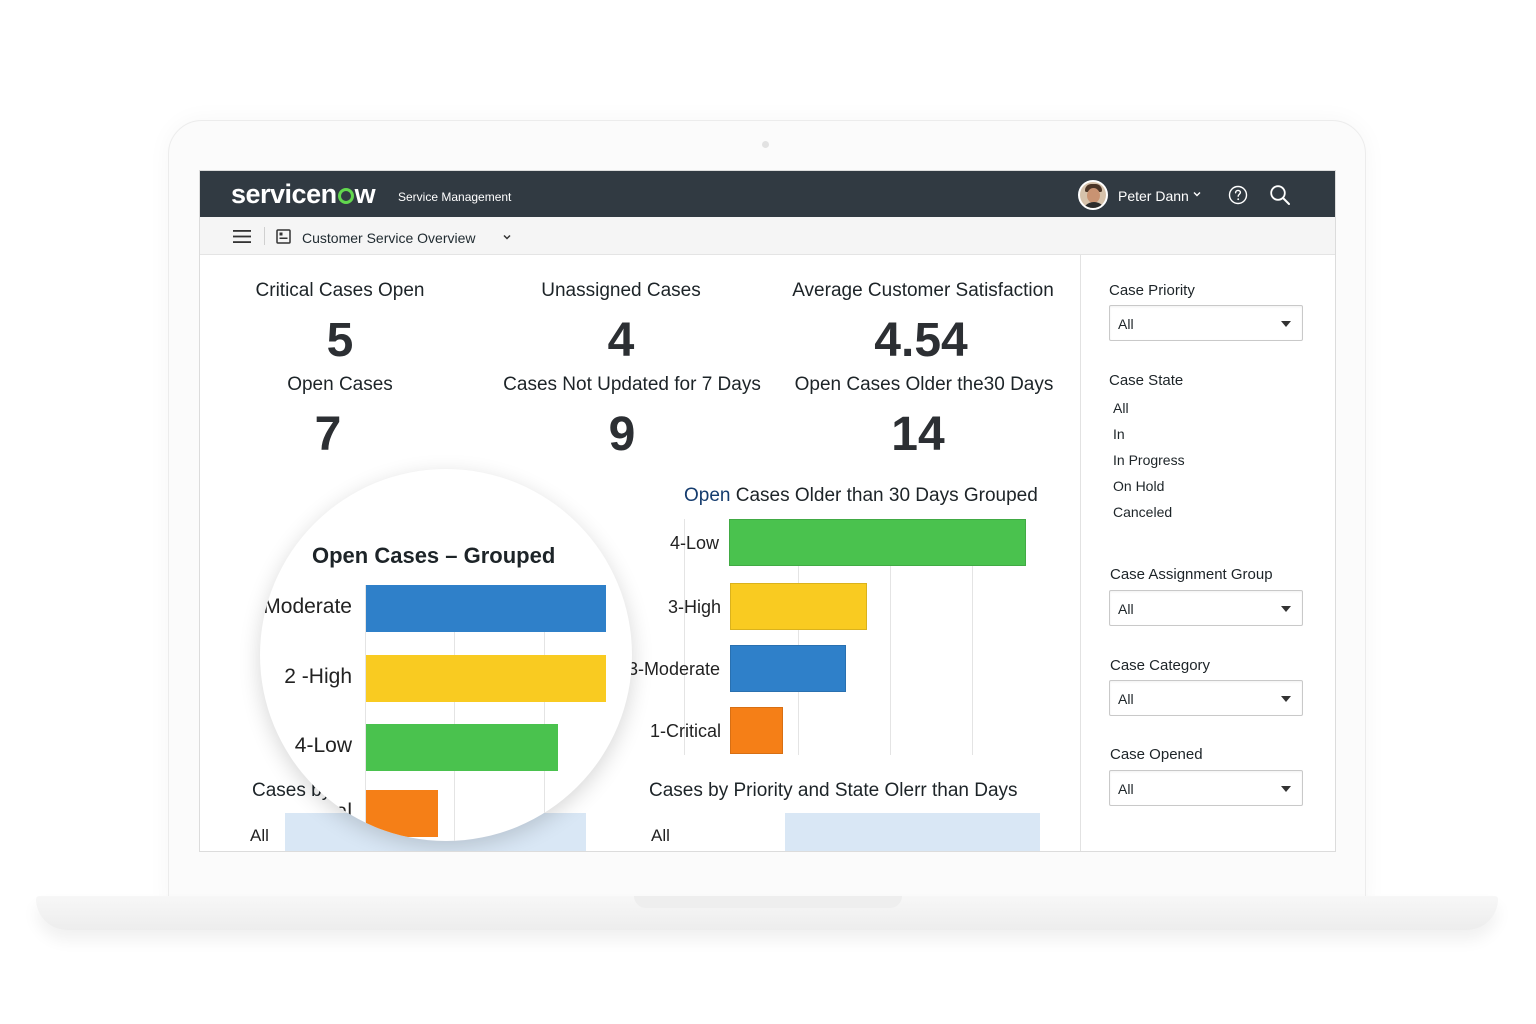 This screenshot has height=1024, width=1536. I want to click on sidebar-divider, so click(1080, 553).